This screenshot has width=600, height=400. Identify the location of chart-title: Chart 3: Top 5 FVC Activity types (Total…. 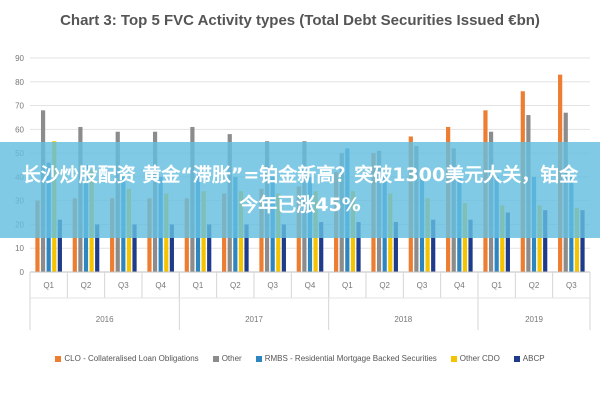
(300, 20).